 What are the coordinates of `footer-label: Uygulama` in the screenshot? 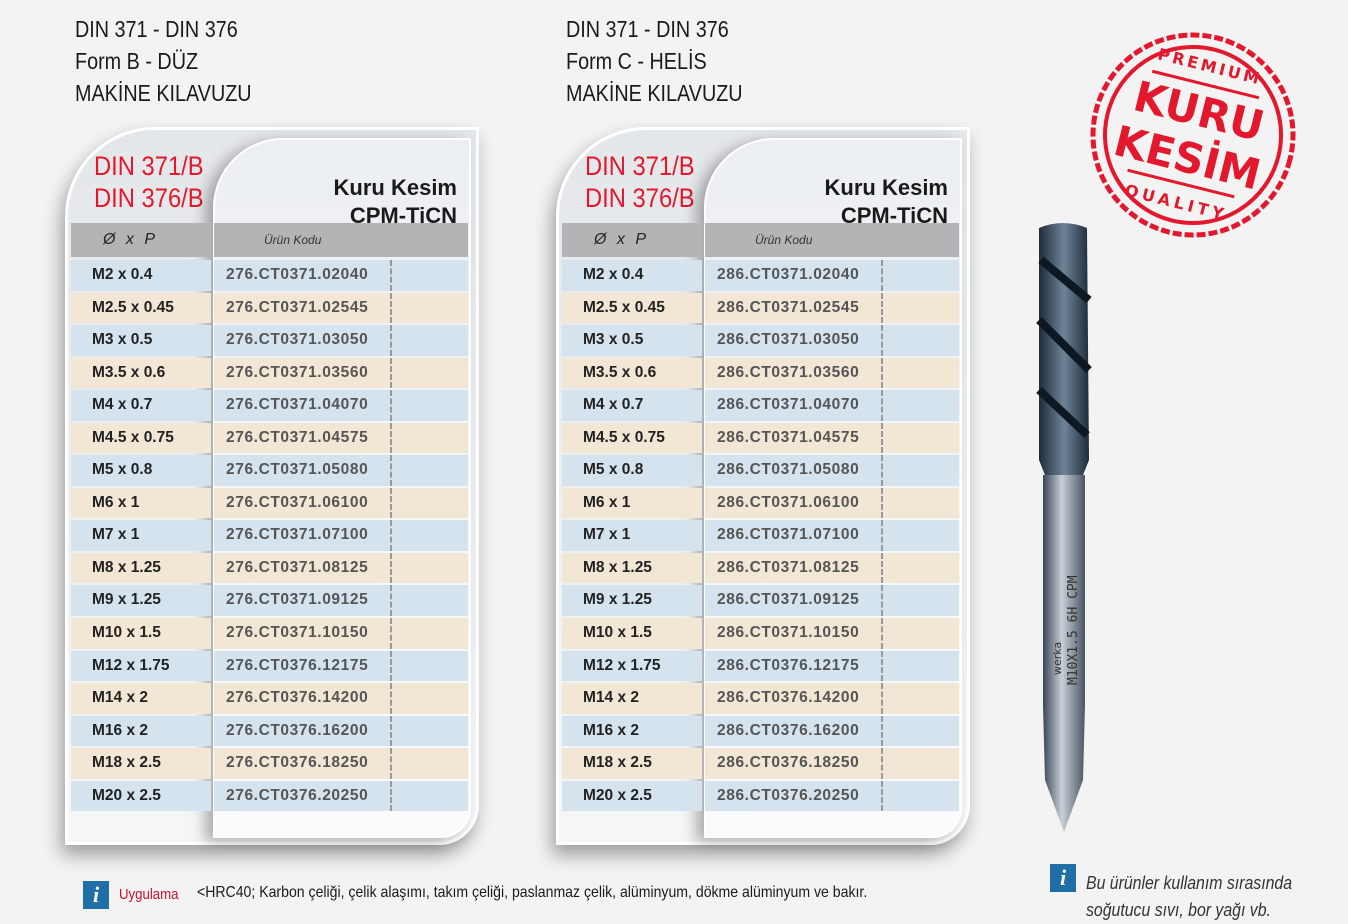 It's located at (149, 894).